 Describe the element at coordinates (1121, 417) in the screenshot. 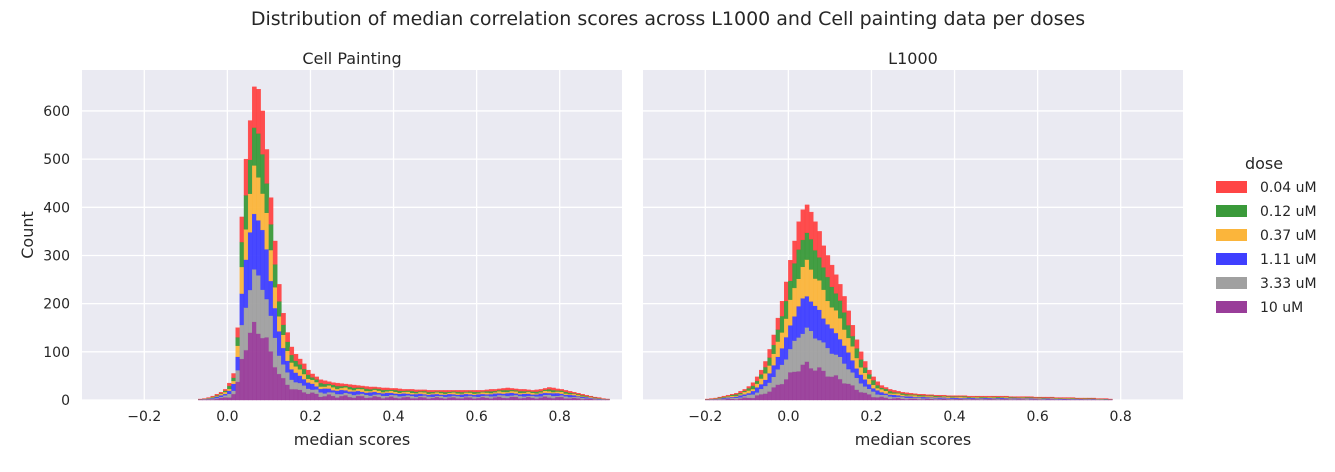

I see `x-tick-label: 0.8` at that location.